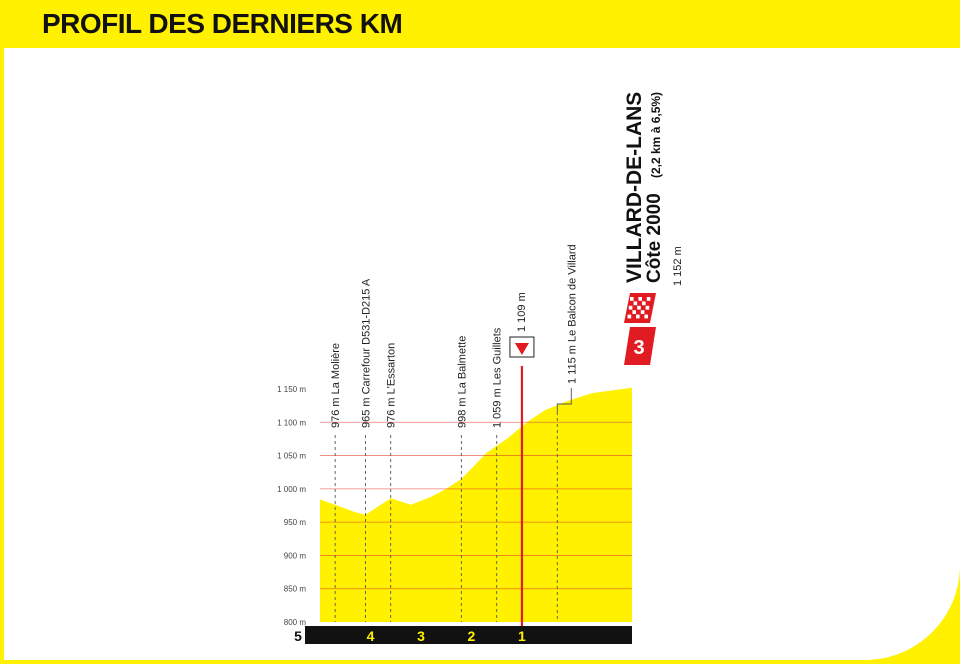 The image size is (960, 664). What do you see at coordinates (678, 266) in the screenshot?
I see `finish-altitude: 1 152 m` at bounding box center [678, 266].